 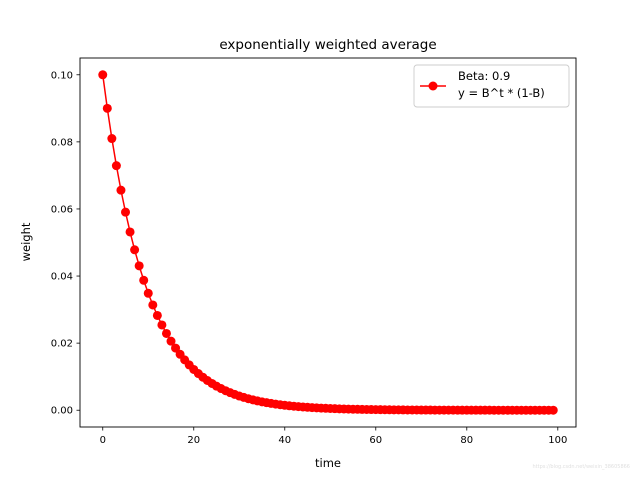 I want to click on y-tick-label: 0.04, so click(x=62, y=277).